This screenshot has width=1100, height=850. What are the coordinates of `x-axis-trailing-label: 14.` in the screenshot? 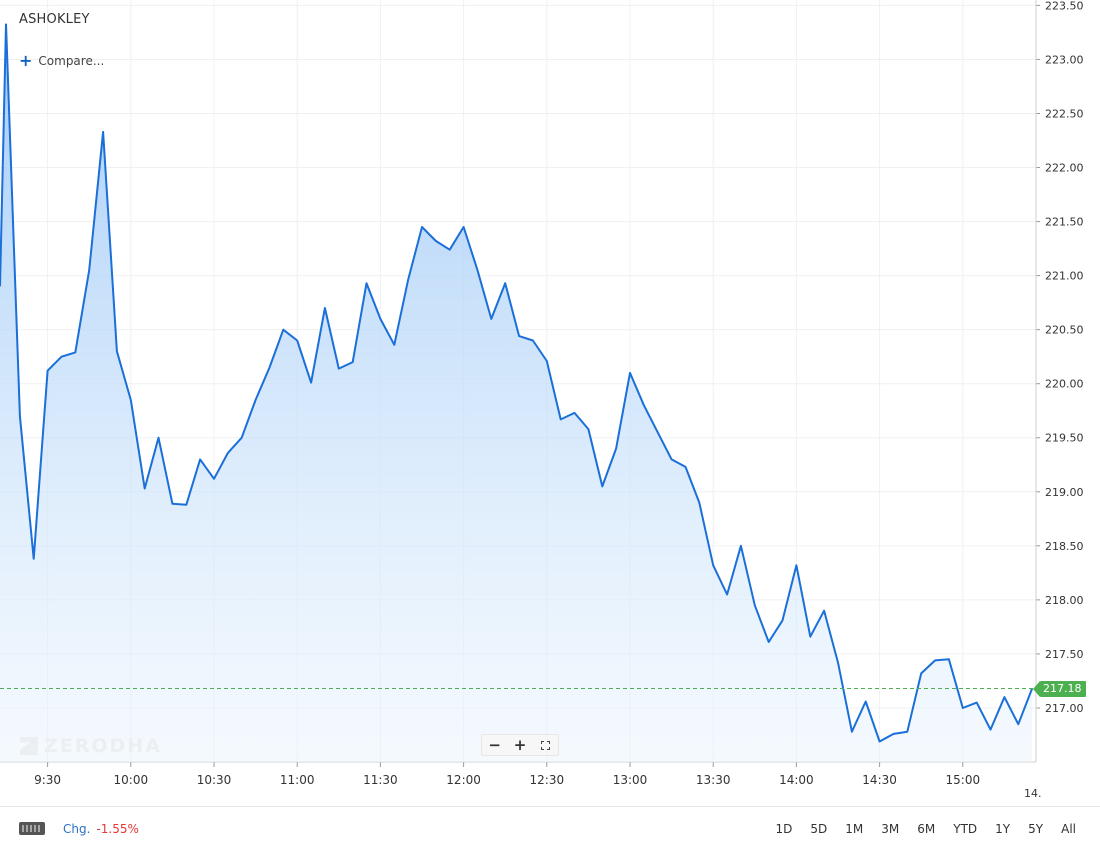 It's located at (1033, 793).